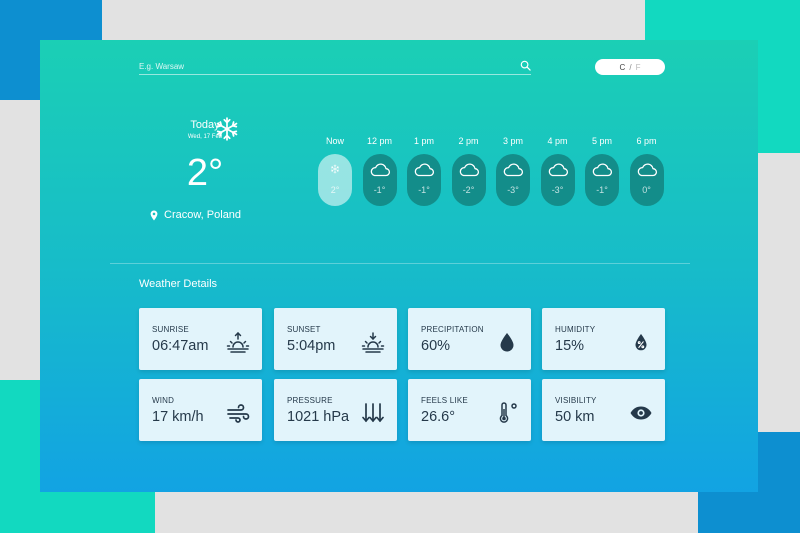  Describe the element at coordinates (575, 417) in the screenshot. I see `card-value: 50 km` at that location.